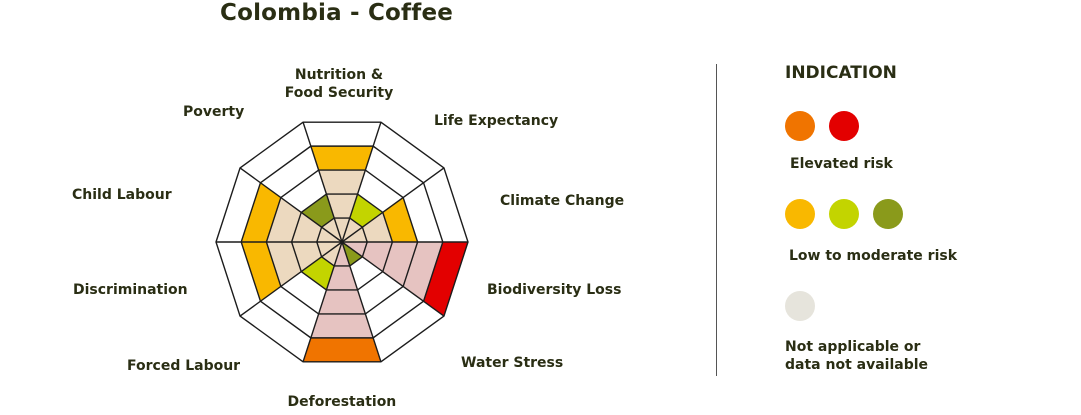 The image size is (1081, 415). I want to click on legend-dot-olive, so click(888, 214).